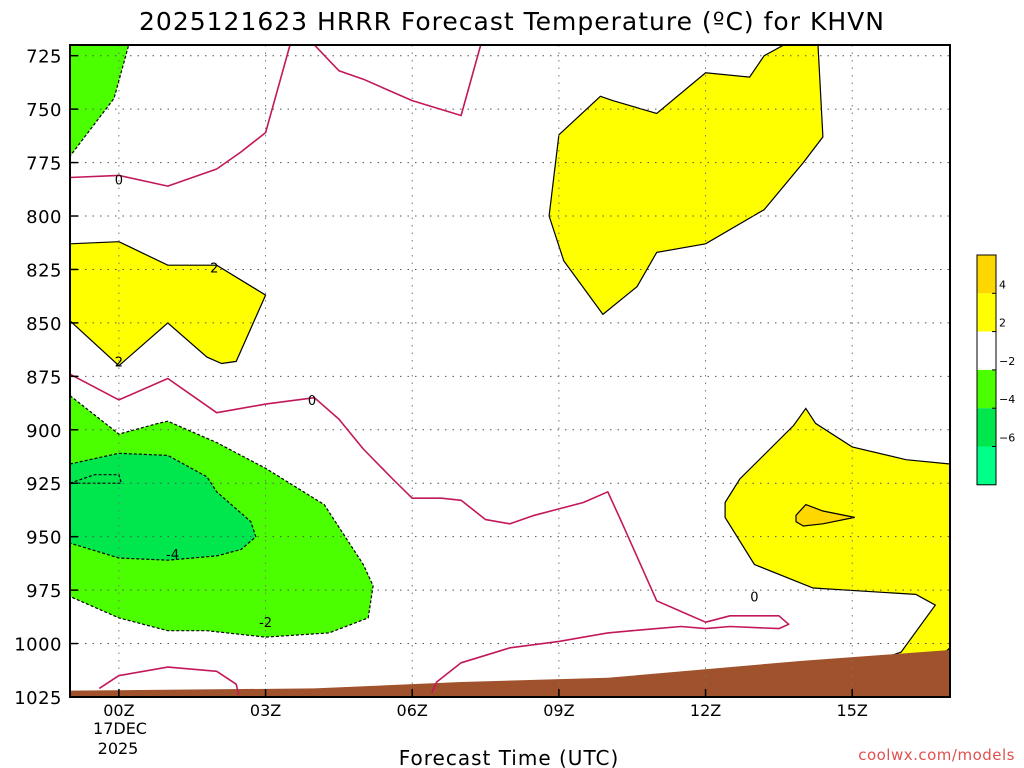  Describe the element at coordinates (44, 484) in the screenshot. I see `ytick-label-925: 925` at that location.